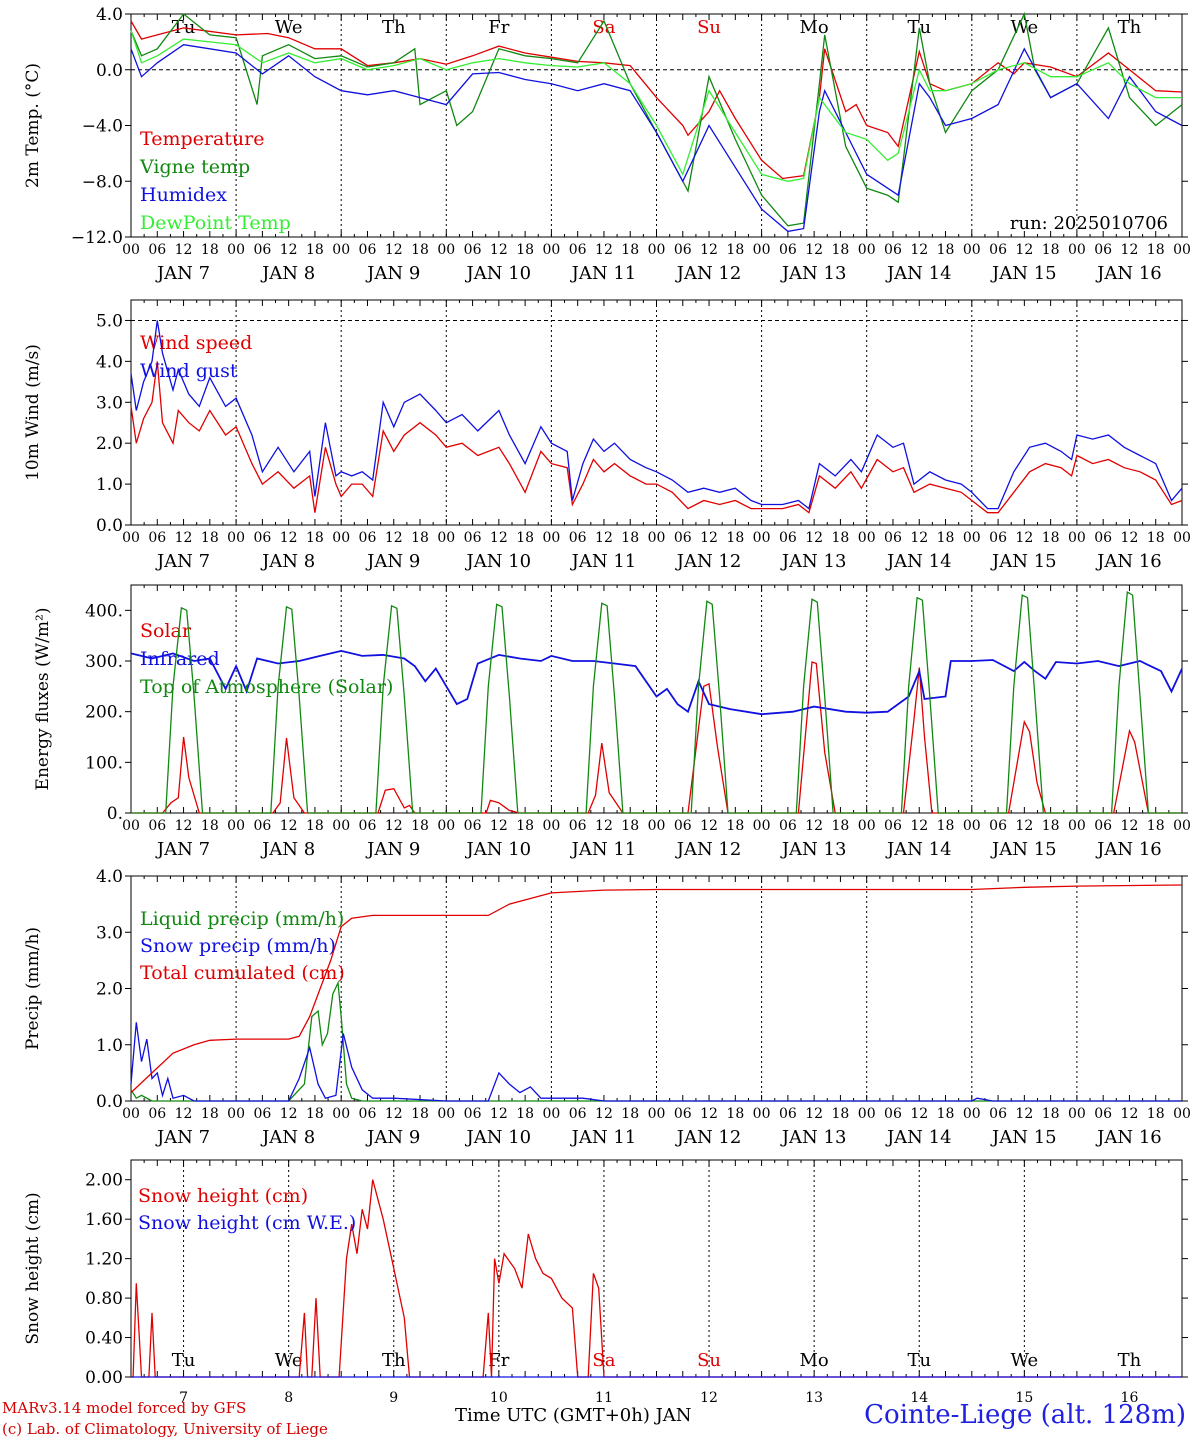 The width and height of the screenshot is (1194, 1440). I want to click on run-label: run: 2025010706, so click(1089, 223).